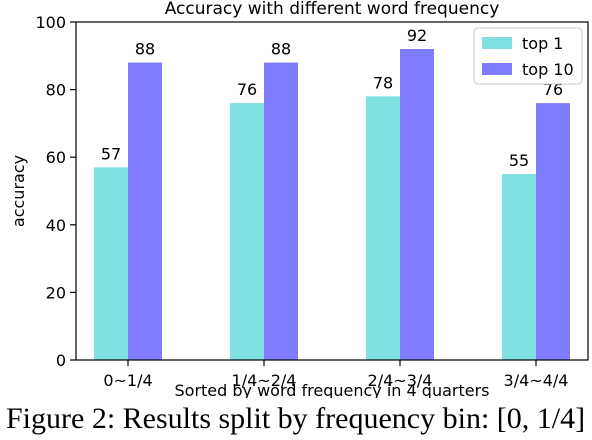  What do you see at coordinates (18, 191) in the screenshot?
I see `y-axis-label: accuracy` at bounding box center [18, 191].